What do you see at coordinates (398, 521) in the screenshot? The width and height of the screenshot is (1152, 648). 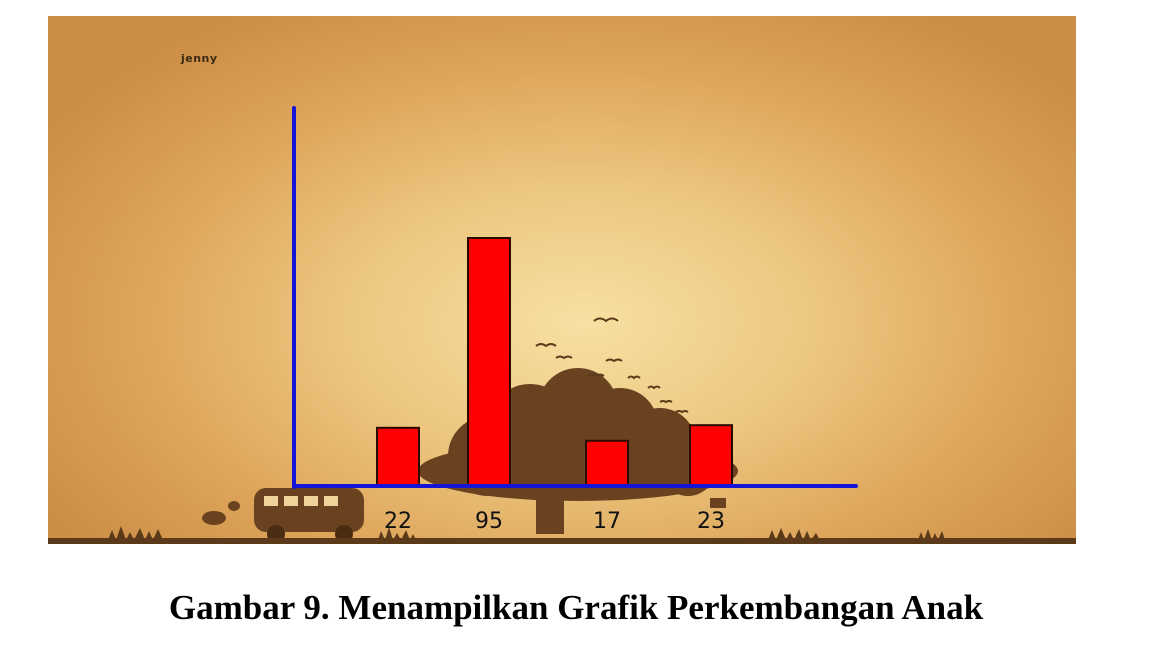 I see `value-label-22: 22` at bounding box center [398, 521].